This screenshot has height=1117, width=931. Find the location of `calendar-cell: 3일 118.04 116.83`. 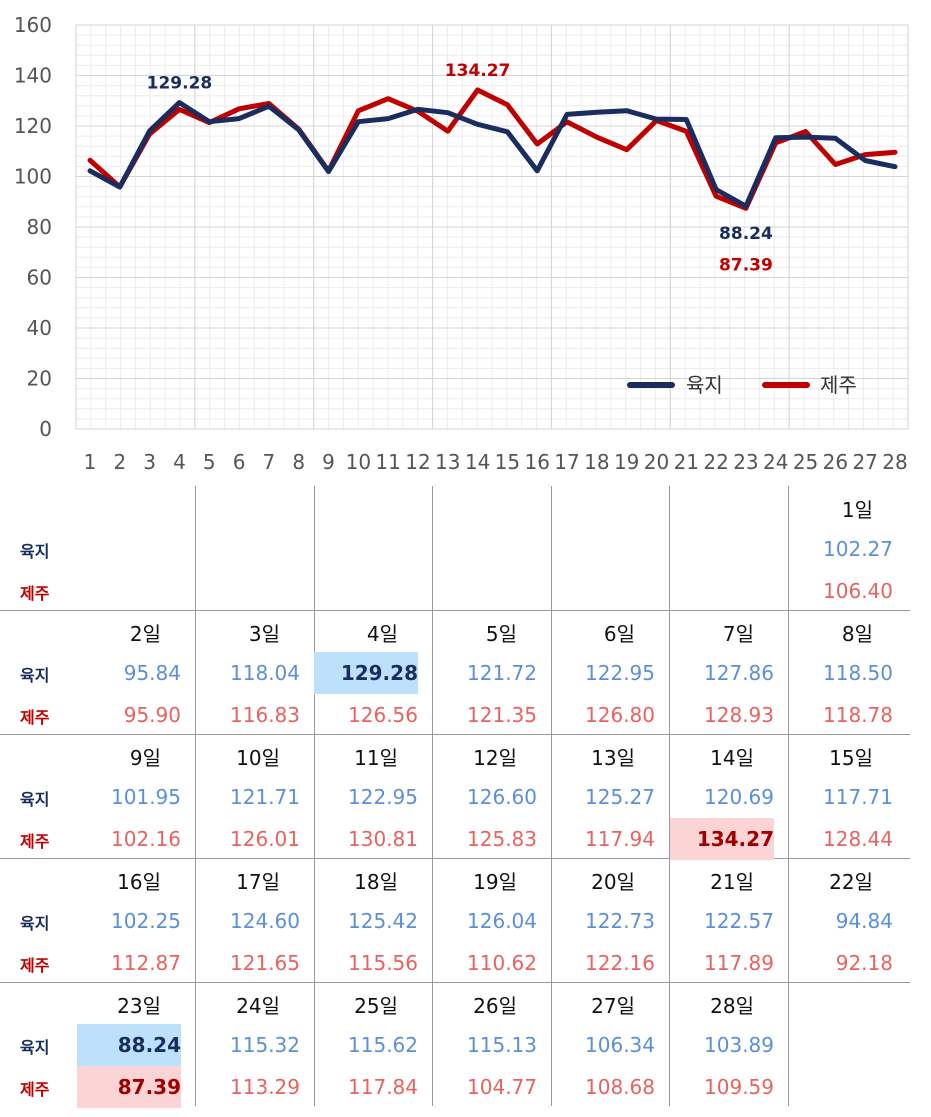

calendar-cell: 3일 118.04 116.83 is located at coordinates (255, 672).